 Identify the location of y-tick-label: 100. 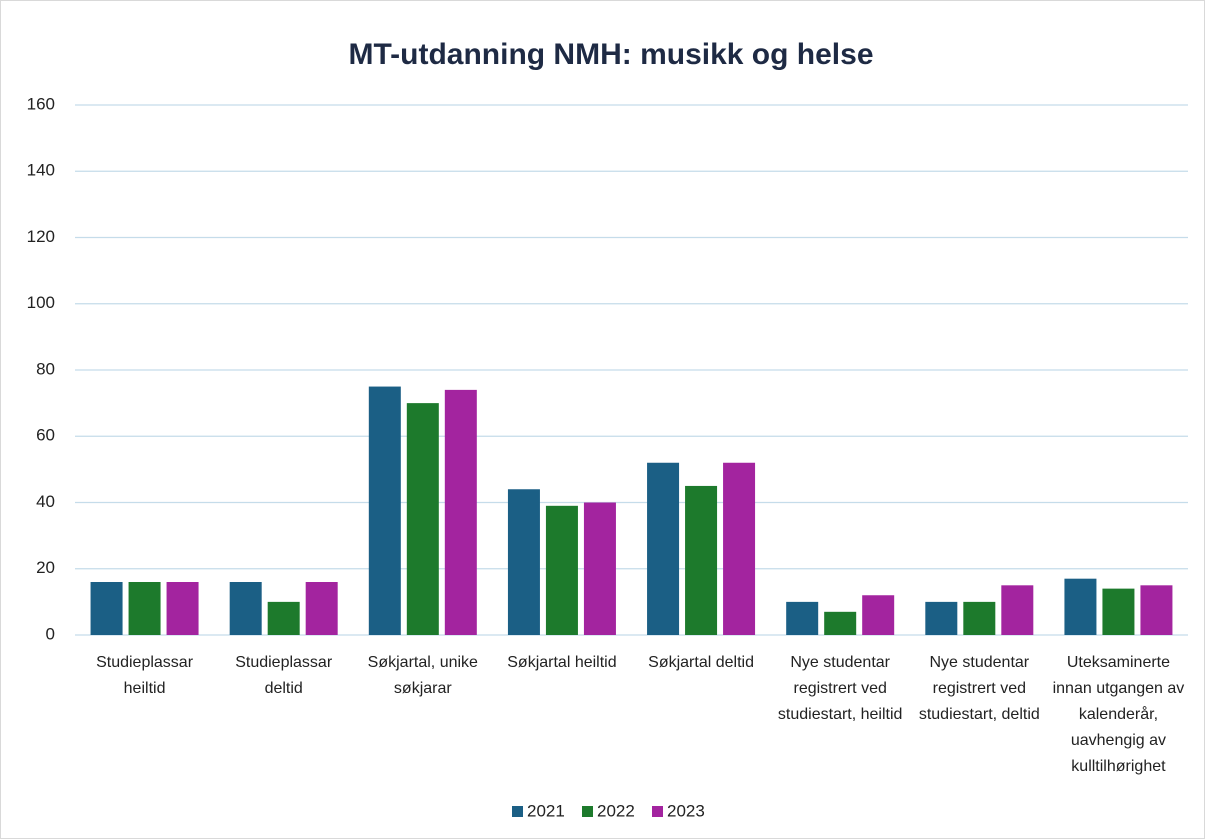
(41, 302).